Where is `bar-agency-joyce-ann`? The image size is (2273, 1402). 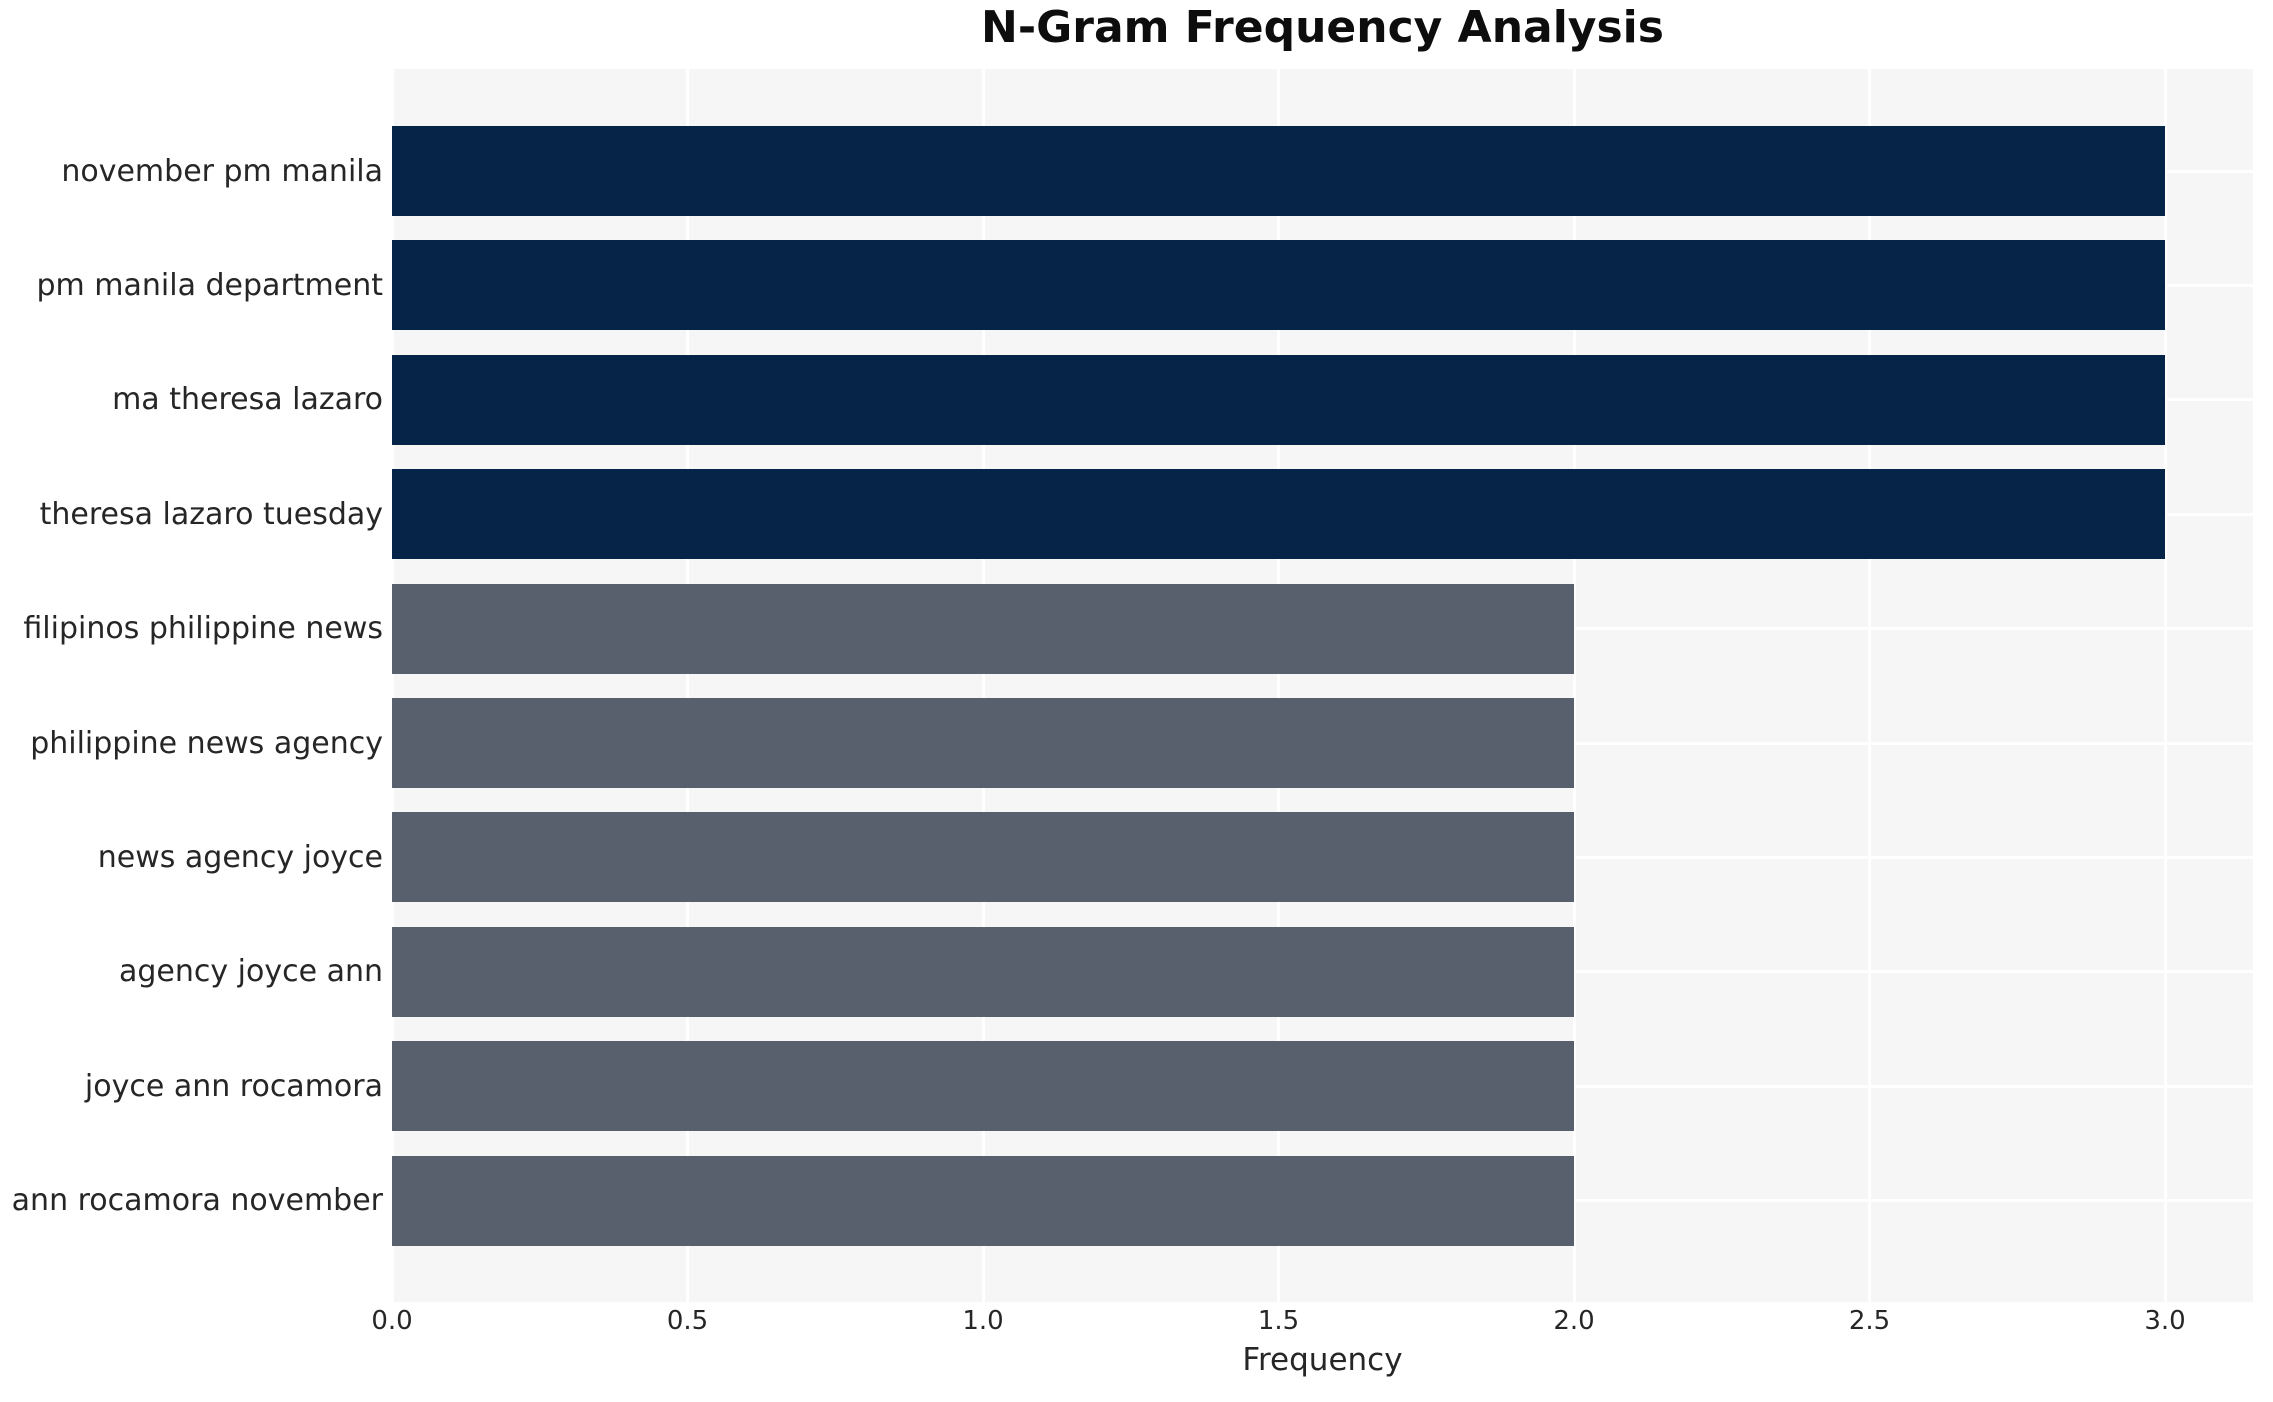 bar-agency-joyce-ann is located at coordinates (983, 971).